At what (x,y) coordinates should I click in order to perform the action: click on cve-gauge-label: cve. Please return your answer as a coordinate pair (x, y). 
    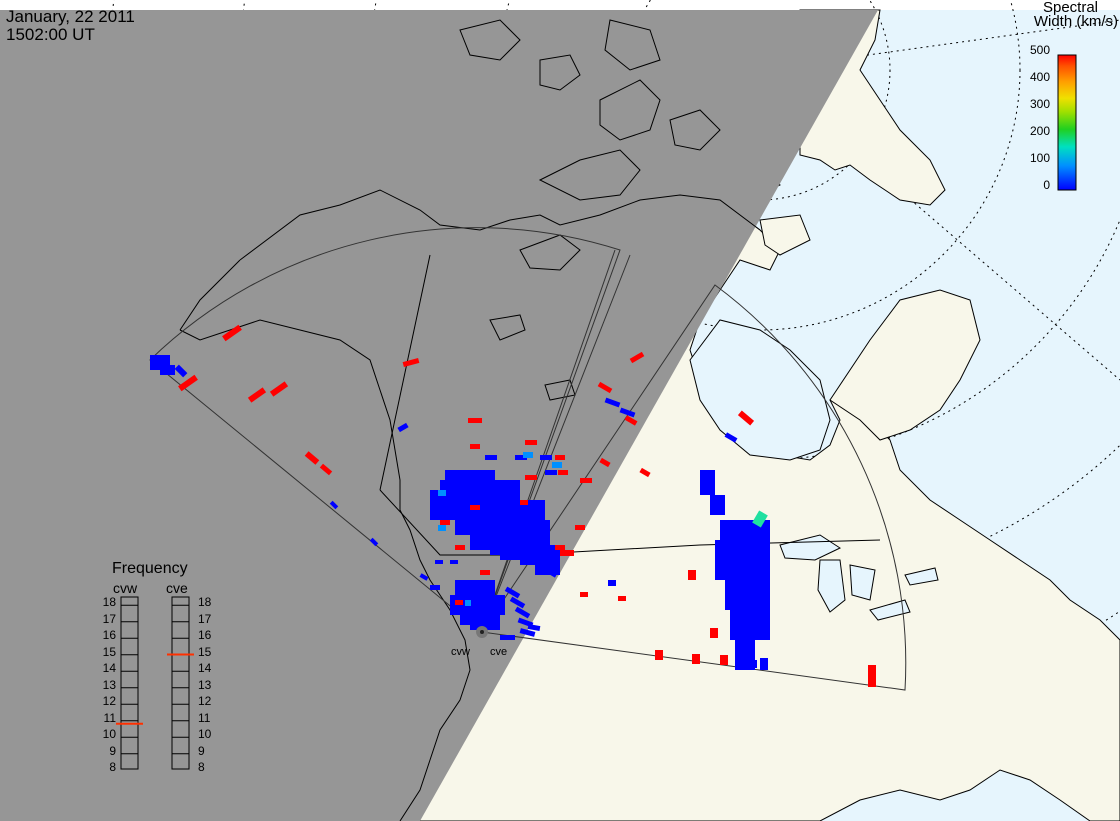
    Looking at the image, I should click on (177, 588).